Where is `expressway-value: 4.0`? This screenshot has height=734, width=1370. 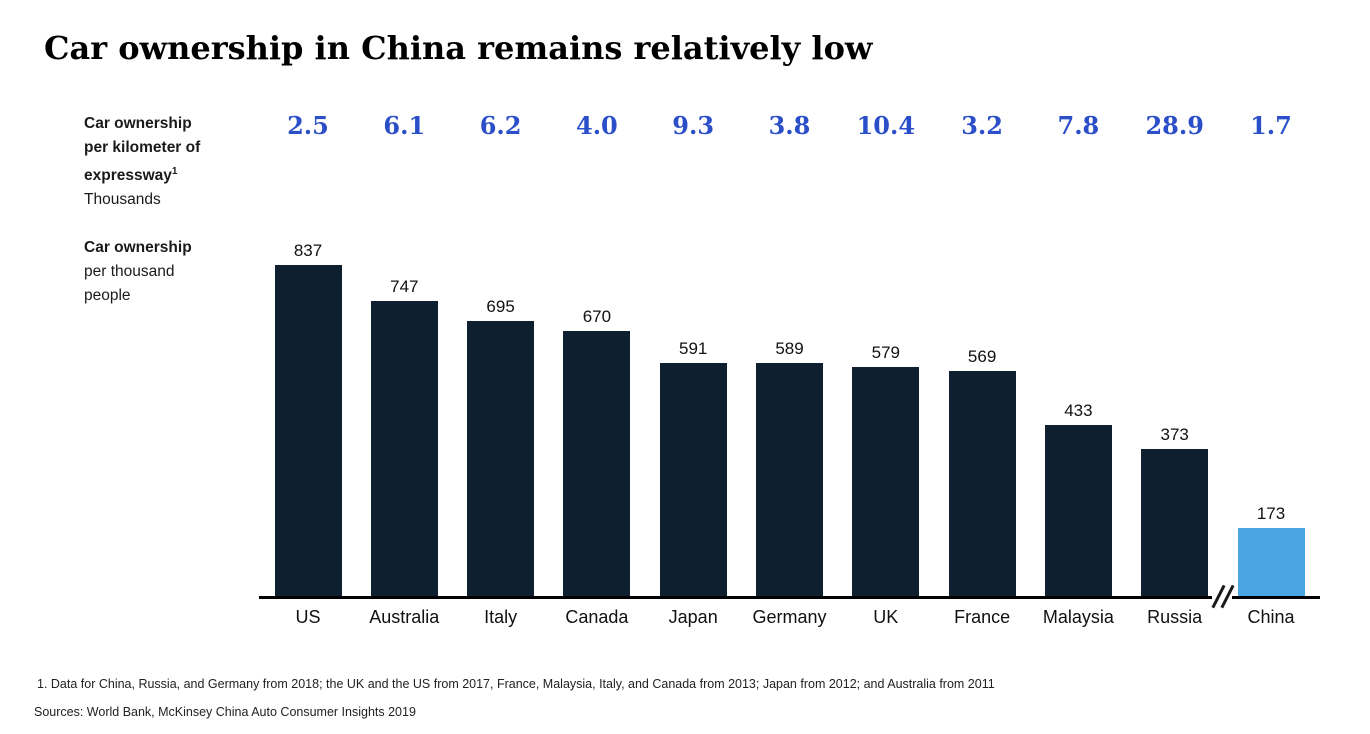
expressway-value: 4.0 is located at coordinates (597, 125).